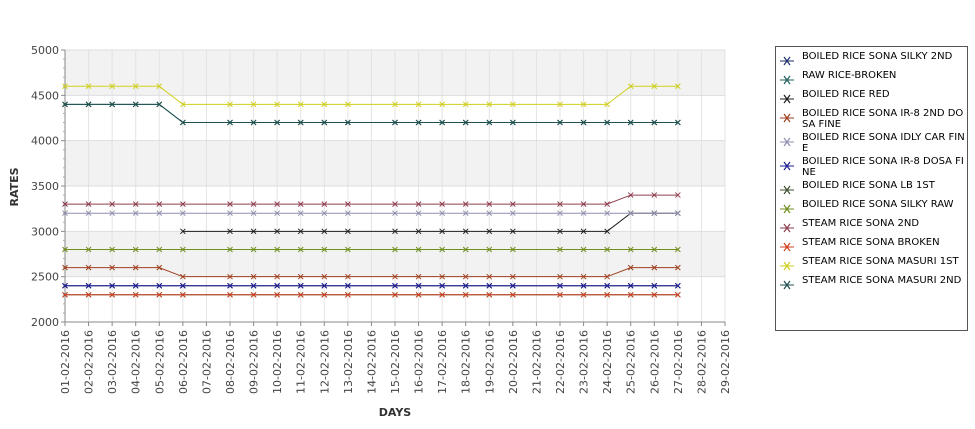 This screenshot has height=429, width=975. I want to click on series-line, so click(371, 113).